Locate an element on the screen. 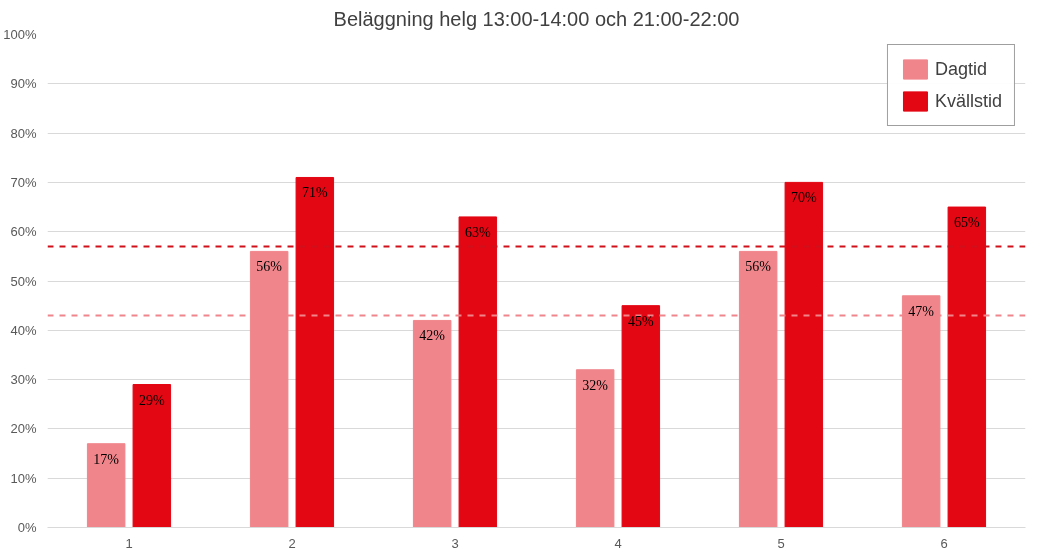 The image size is (1043, 555). x-tick-label: 1 is located at coordinates (129, 543).